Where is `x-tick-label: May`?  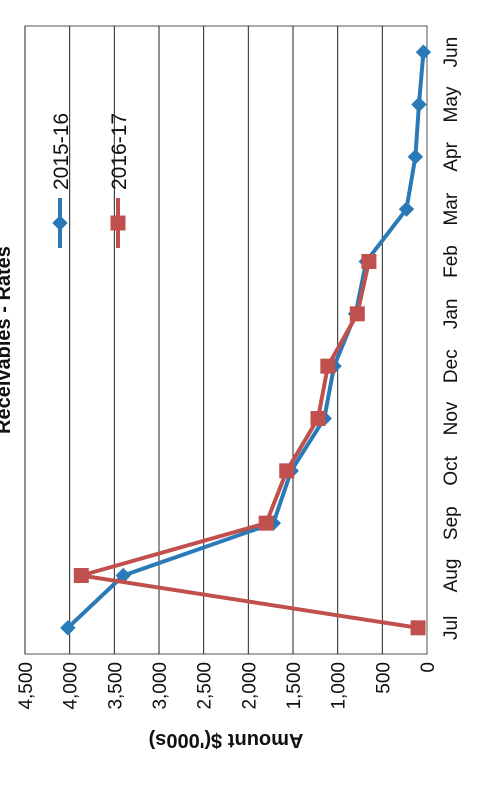 x-tick-label: May is located at coordinates (451, 104).